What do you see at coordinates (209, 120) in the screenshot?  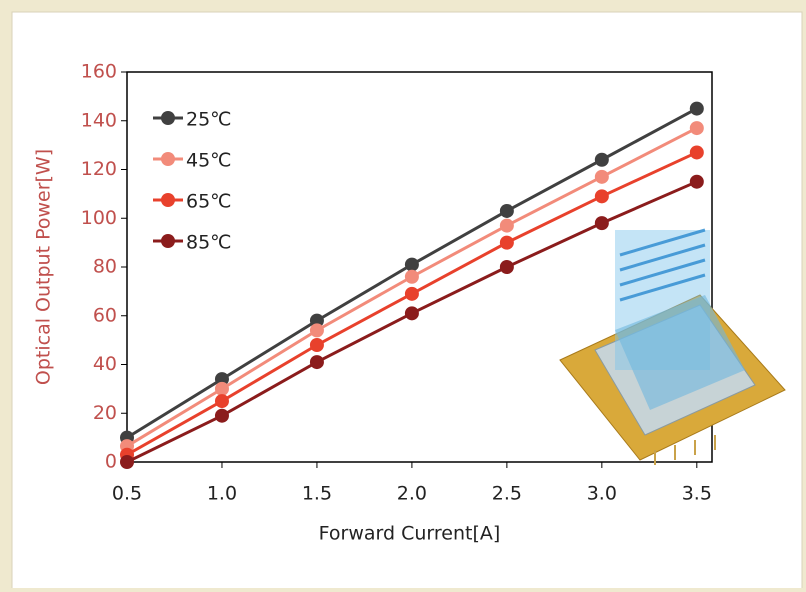 I see `legend-label: 25℃` at bounding box center [209, 120].